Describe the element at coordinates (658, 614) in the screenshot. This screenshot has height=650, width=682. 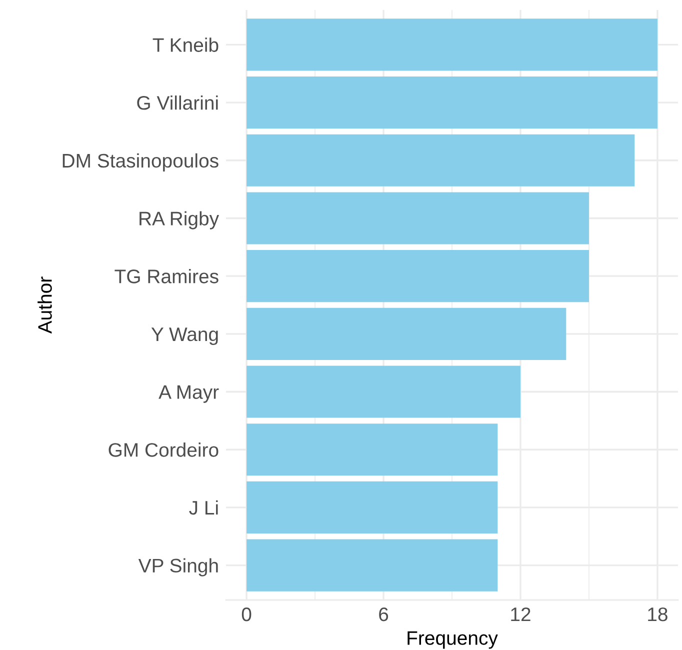
I see `x-tick-label: 18` at that location.